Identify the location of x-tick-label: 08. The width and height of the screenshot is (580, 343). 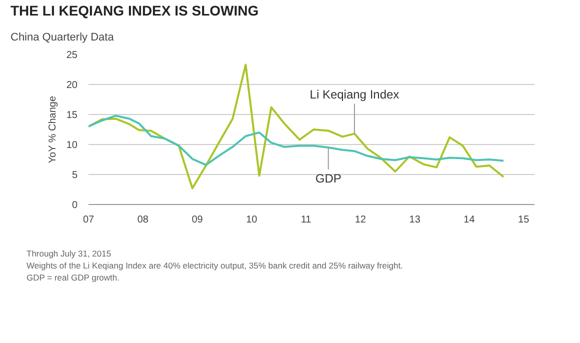
(143, 220).